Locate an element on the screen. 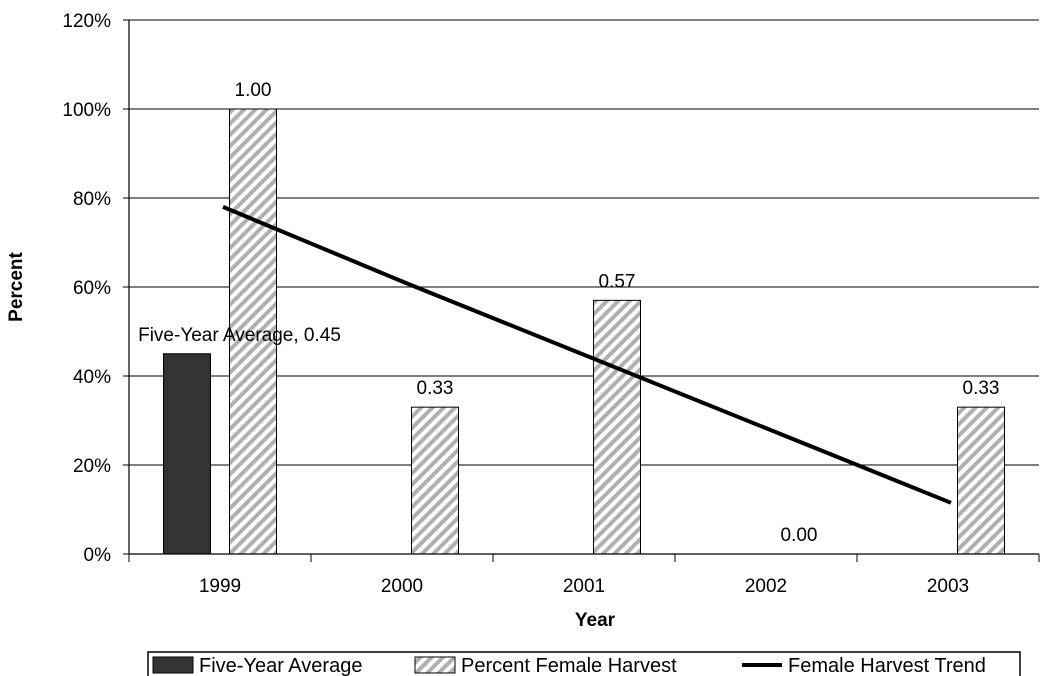  legend-label-percent-female-harvest: Percent Female Harvest is located at coordinates (569, 665).